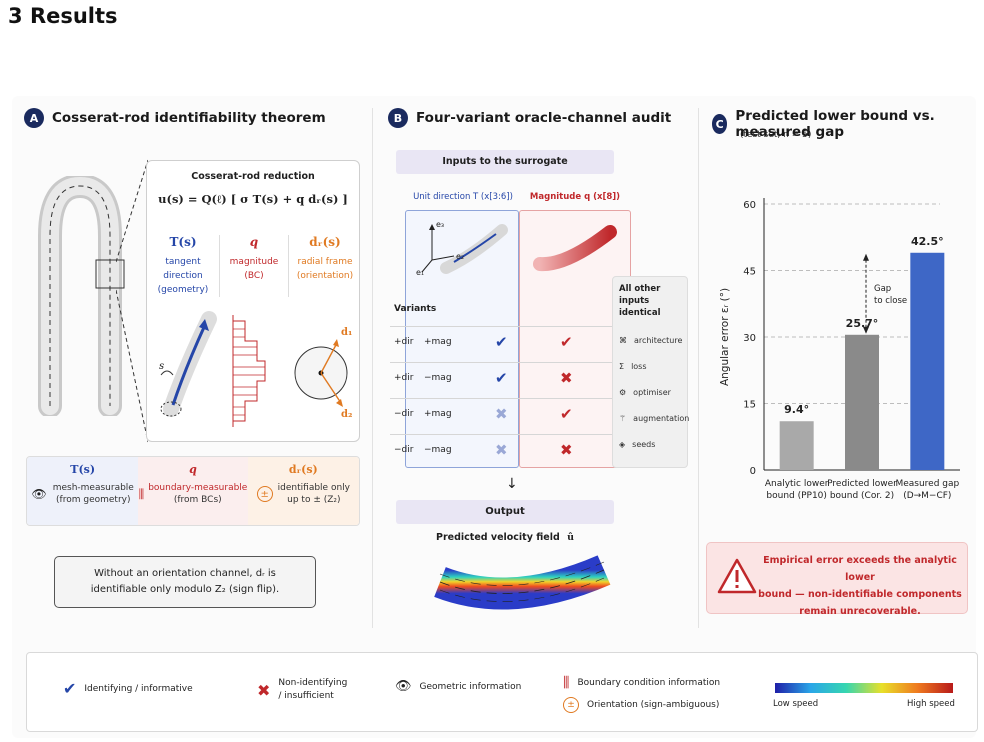  I want to click on variants-header: Variants, so click(415, 309).